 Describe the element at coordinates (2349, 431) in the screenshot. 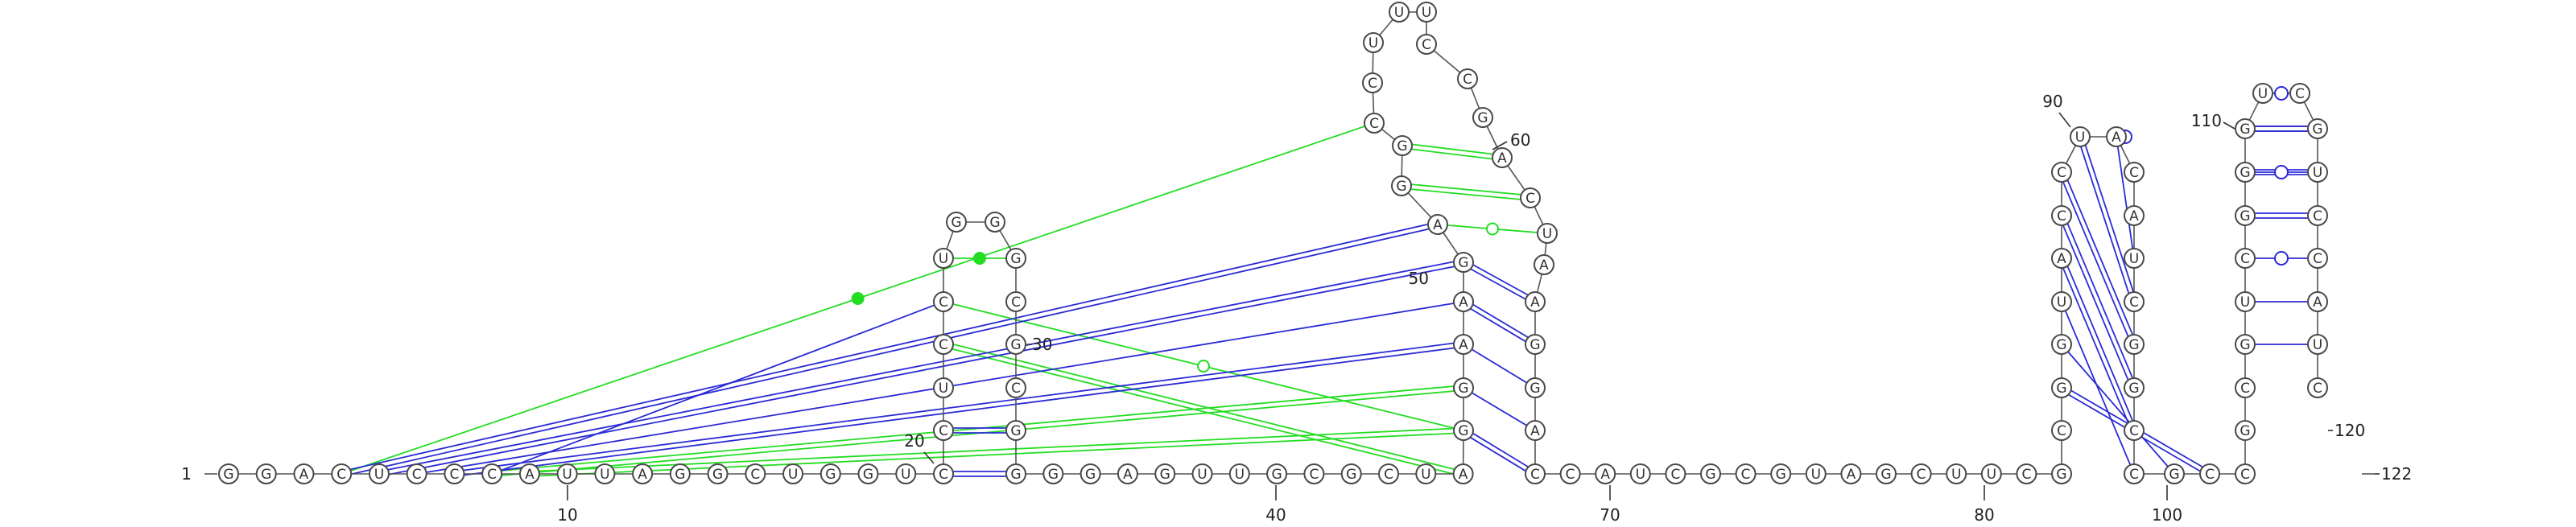

I see `position-label: 120` at that location.